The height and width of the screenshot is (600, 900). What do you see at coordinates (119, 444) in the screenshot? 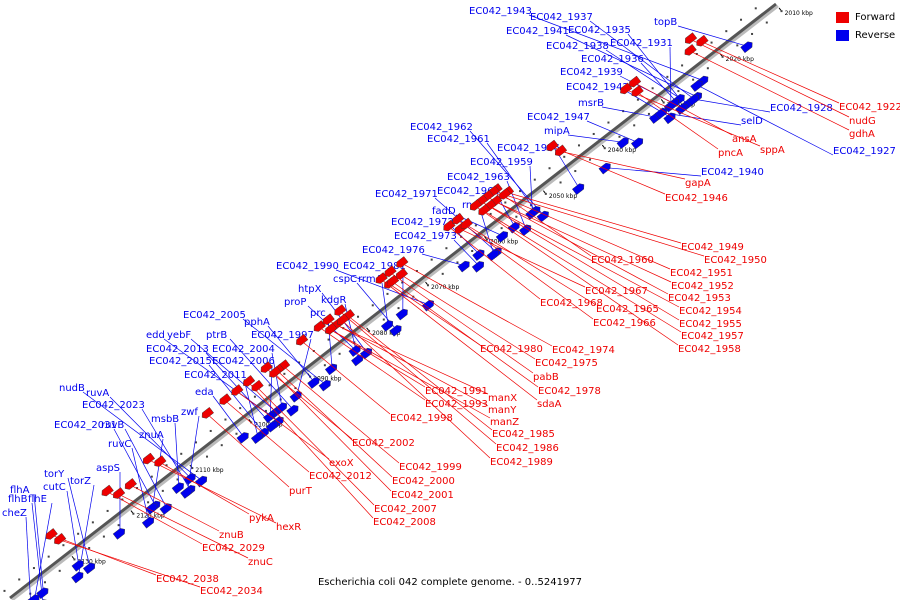
I see `gene-label-reverse: ruvC` at bounding box center [119, 444].